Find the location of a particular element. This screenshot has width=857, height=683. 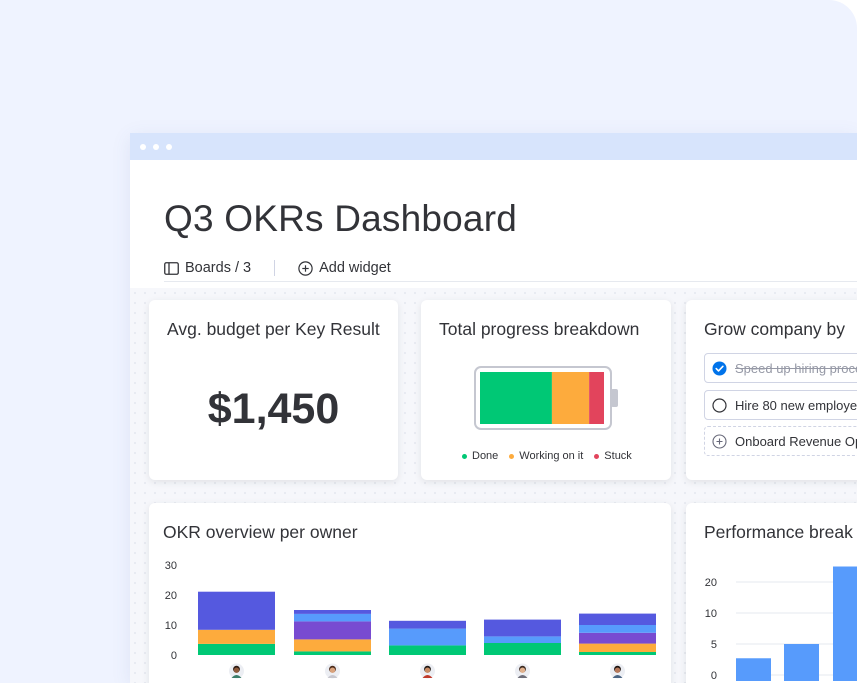

budget-widget: Avg. budget per Key Result $1,450 is located at coordinates (273, 390).